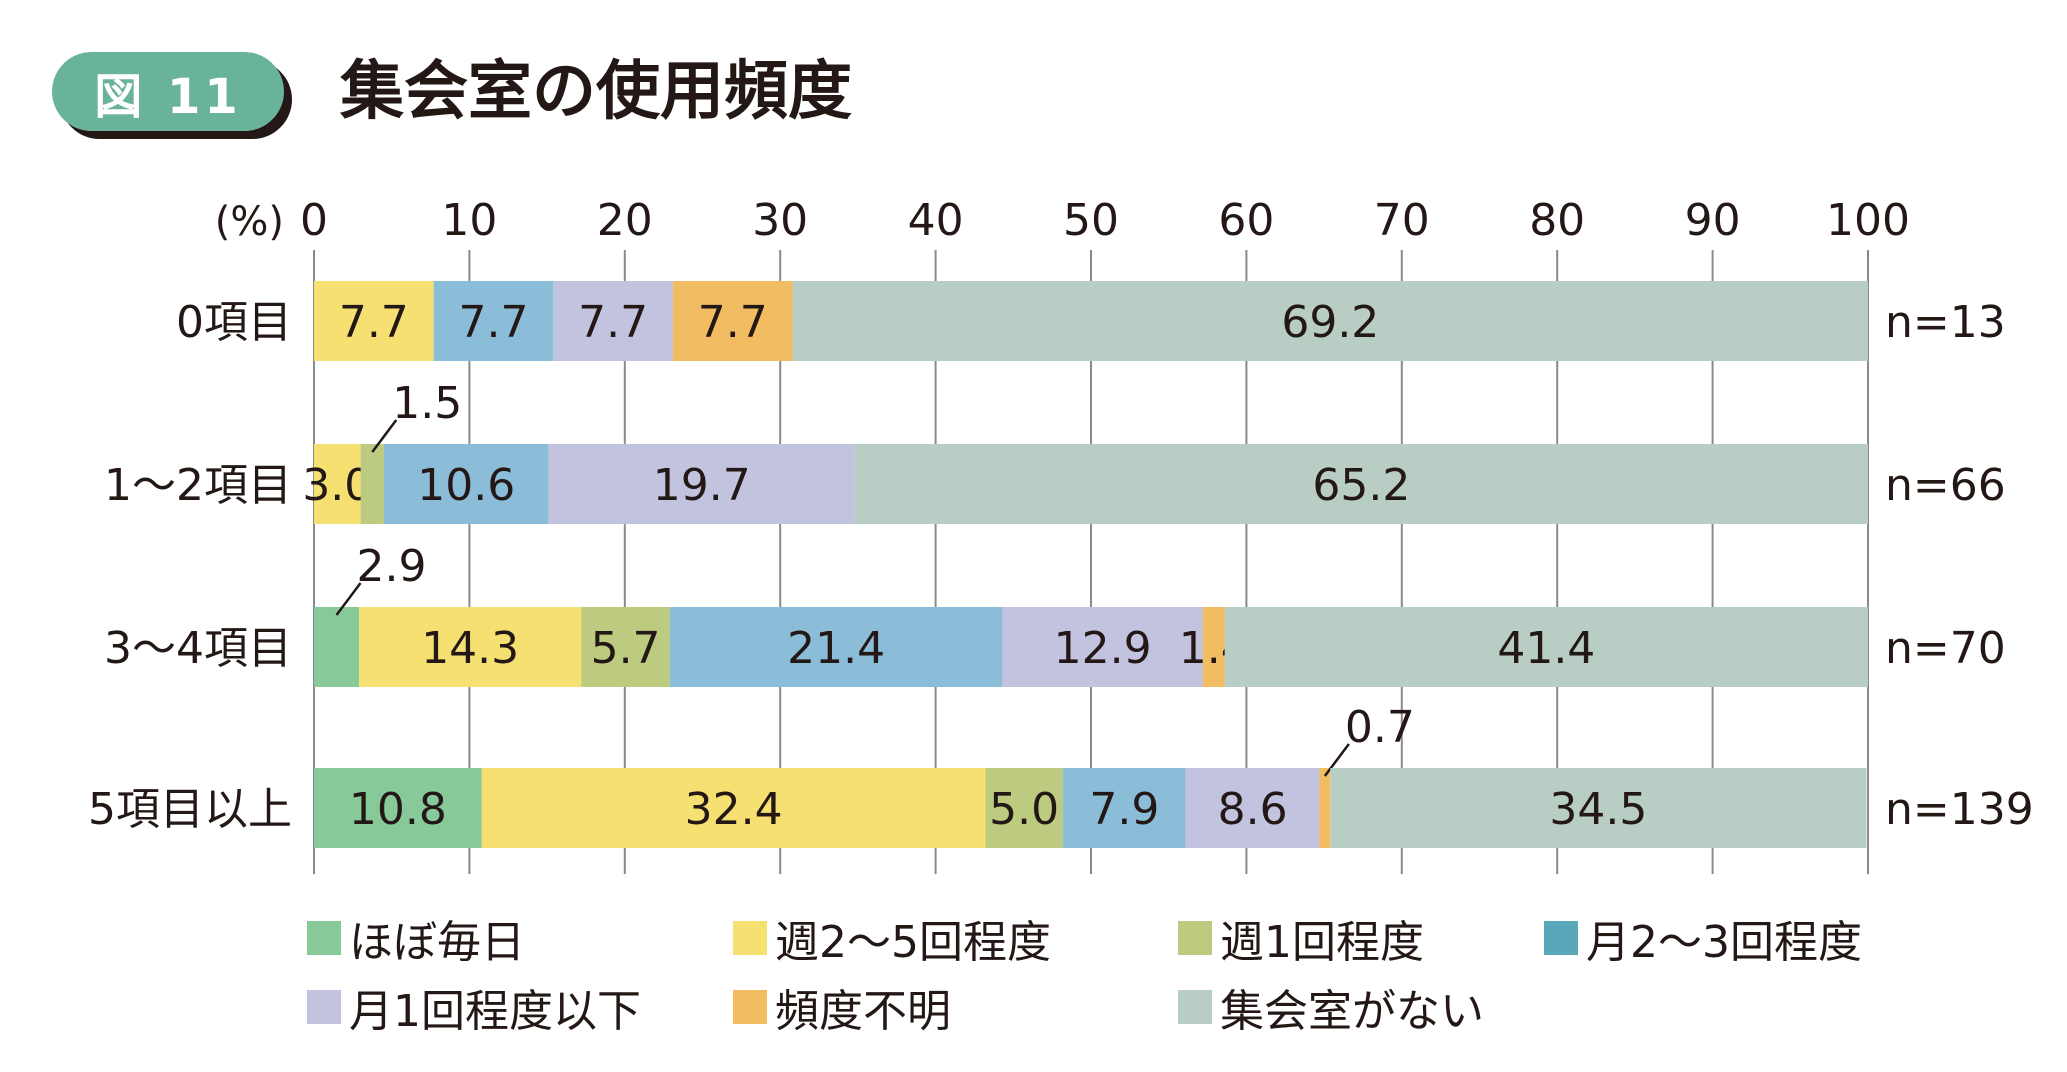 This screenshot has width=2067, height=1072. What do you see at coordinates (913, 942) in the screenshot?
I see `legend-label: 週2～5回程度` at bounding box center [913, 942].